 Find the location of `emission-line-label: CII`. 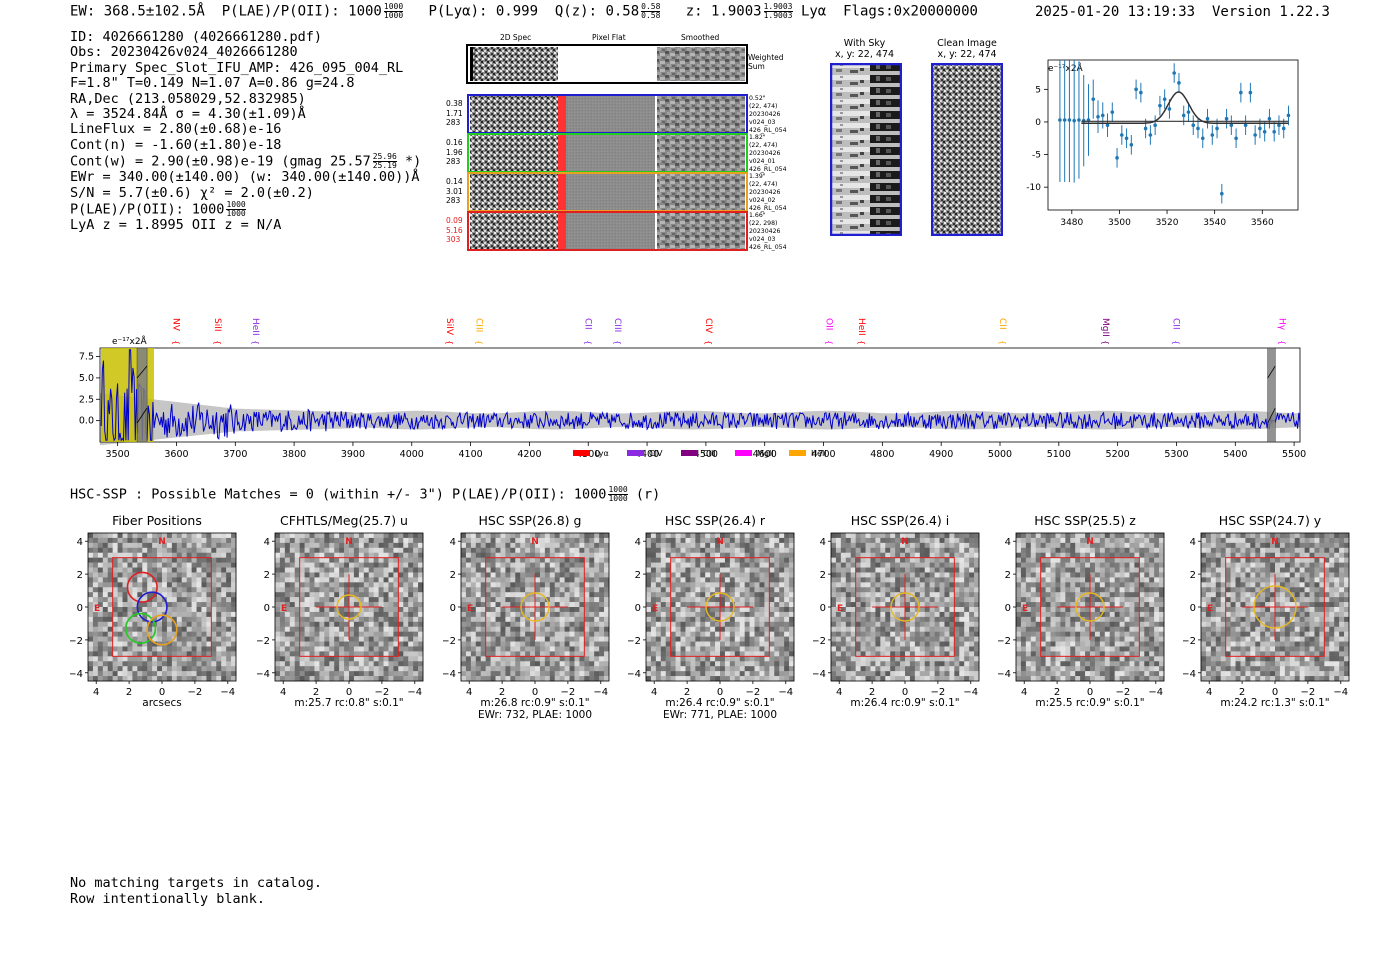

emission-line-label: CII is located at coordinates (1002, 324).